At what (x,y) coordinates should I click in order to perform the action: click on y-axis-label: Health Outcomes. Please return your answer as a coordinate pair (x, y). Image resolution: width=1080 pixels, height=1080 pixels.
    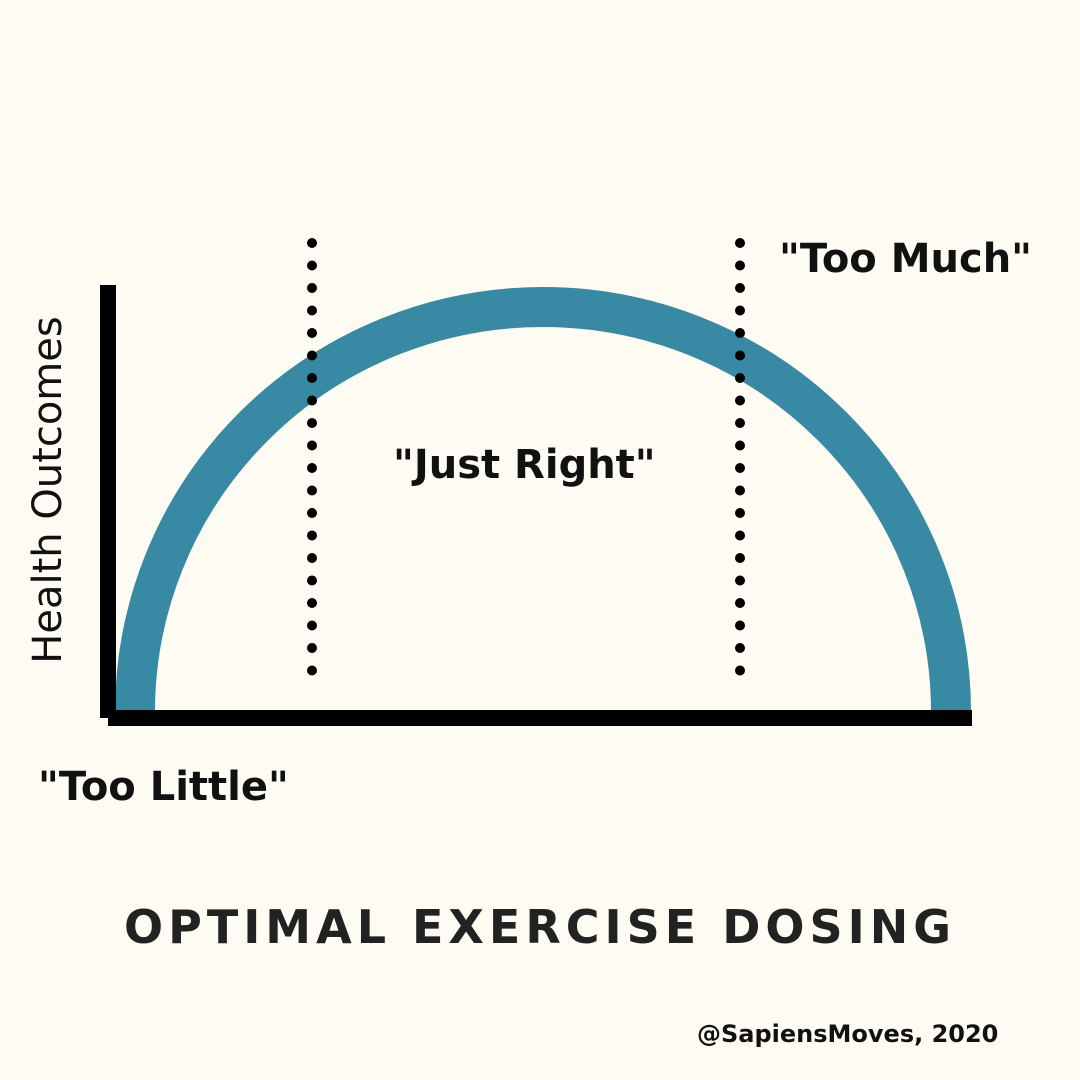
    Looking at the image, I should click on (48, 490).